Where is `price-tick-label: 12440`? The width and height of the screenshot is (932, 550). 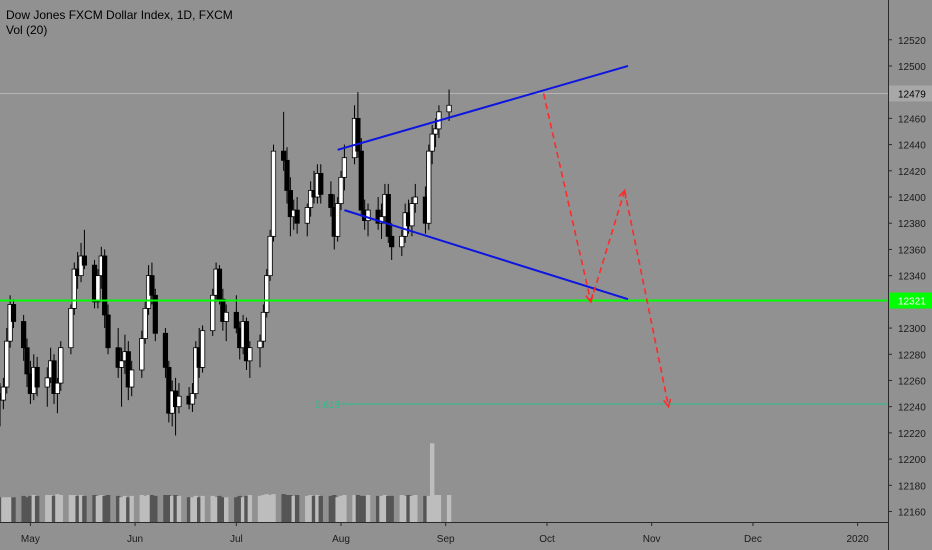
price-tick-label: 12440 is located at coordinates (912, 146).